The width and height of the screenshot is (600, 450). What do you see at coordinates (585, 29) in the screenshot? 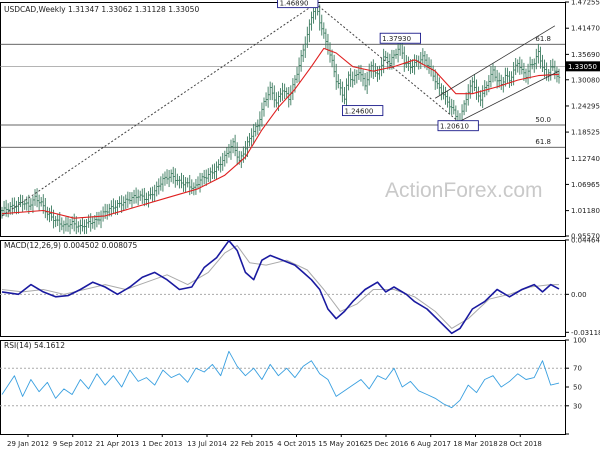
I see `price-tick-label: 1.41470` at bounding box center [585, 29].